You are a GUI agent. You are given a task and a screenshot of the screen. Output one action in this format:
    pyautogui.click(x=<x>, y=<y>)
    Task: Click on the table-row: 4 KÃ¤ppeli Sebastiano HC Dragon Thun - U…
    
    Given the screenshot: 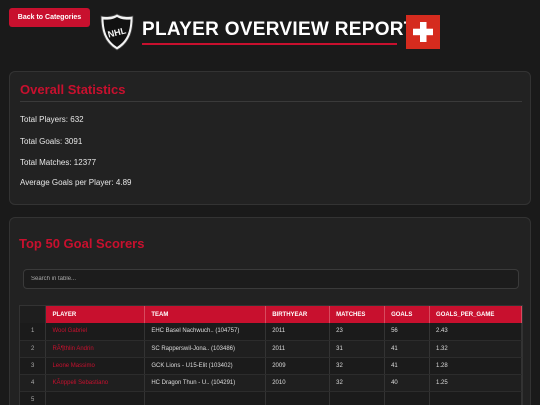 What is the action you would take?
    pyautogui.click(x=271, y=383)
    